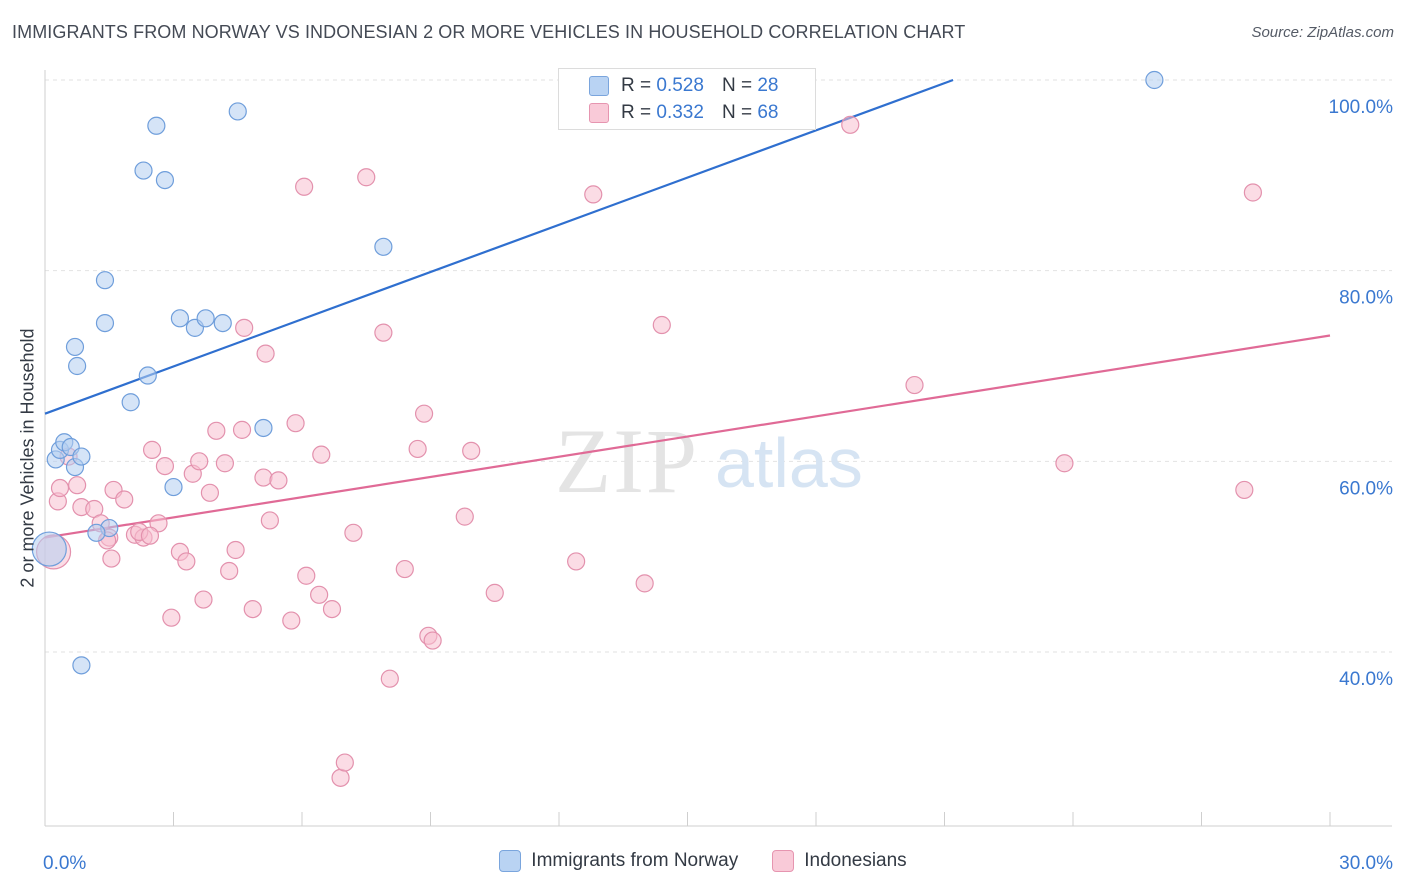  What do you see at coordinates (618, 861) in the screenshot?
I see `legend-item-norway: Immigrants from Norway` at bounding box center [618, 861].